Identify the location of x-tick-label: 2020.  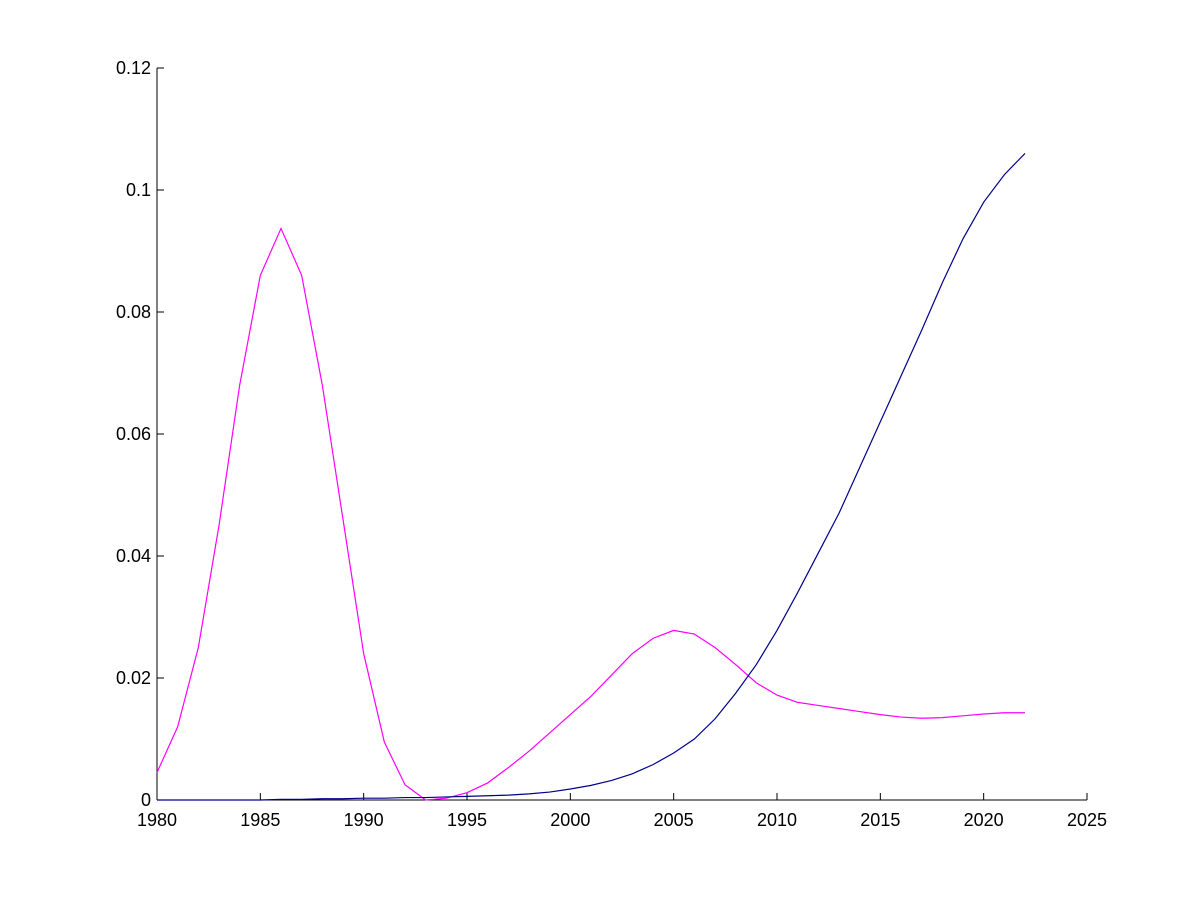
(984, 820).